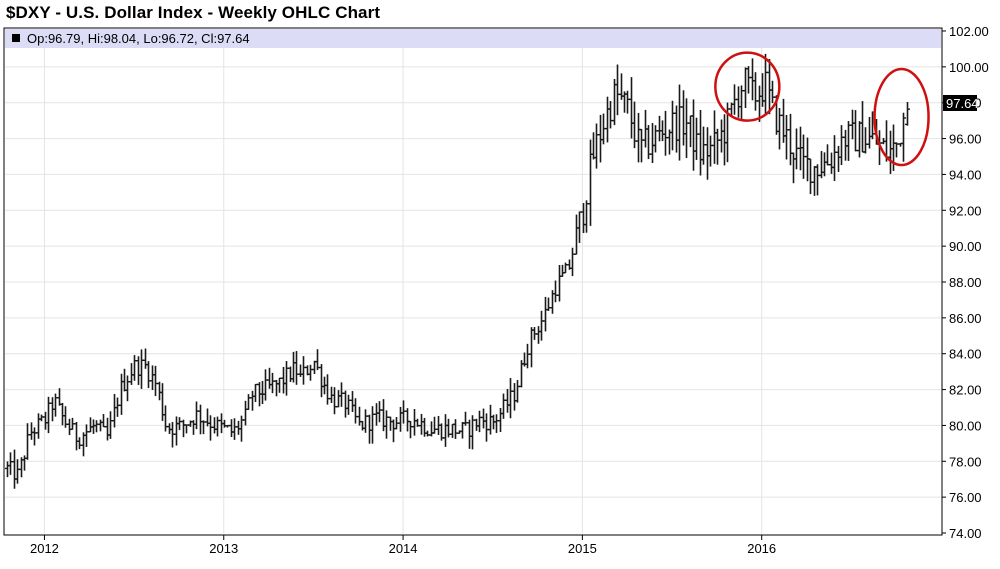 This screenshot has height=569, width=1000. I want to click on y-tick-label: 76.00, so click(965, 497).